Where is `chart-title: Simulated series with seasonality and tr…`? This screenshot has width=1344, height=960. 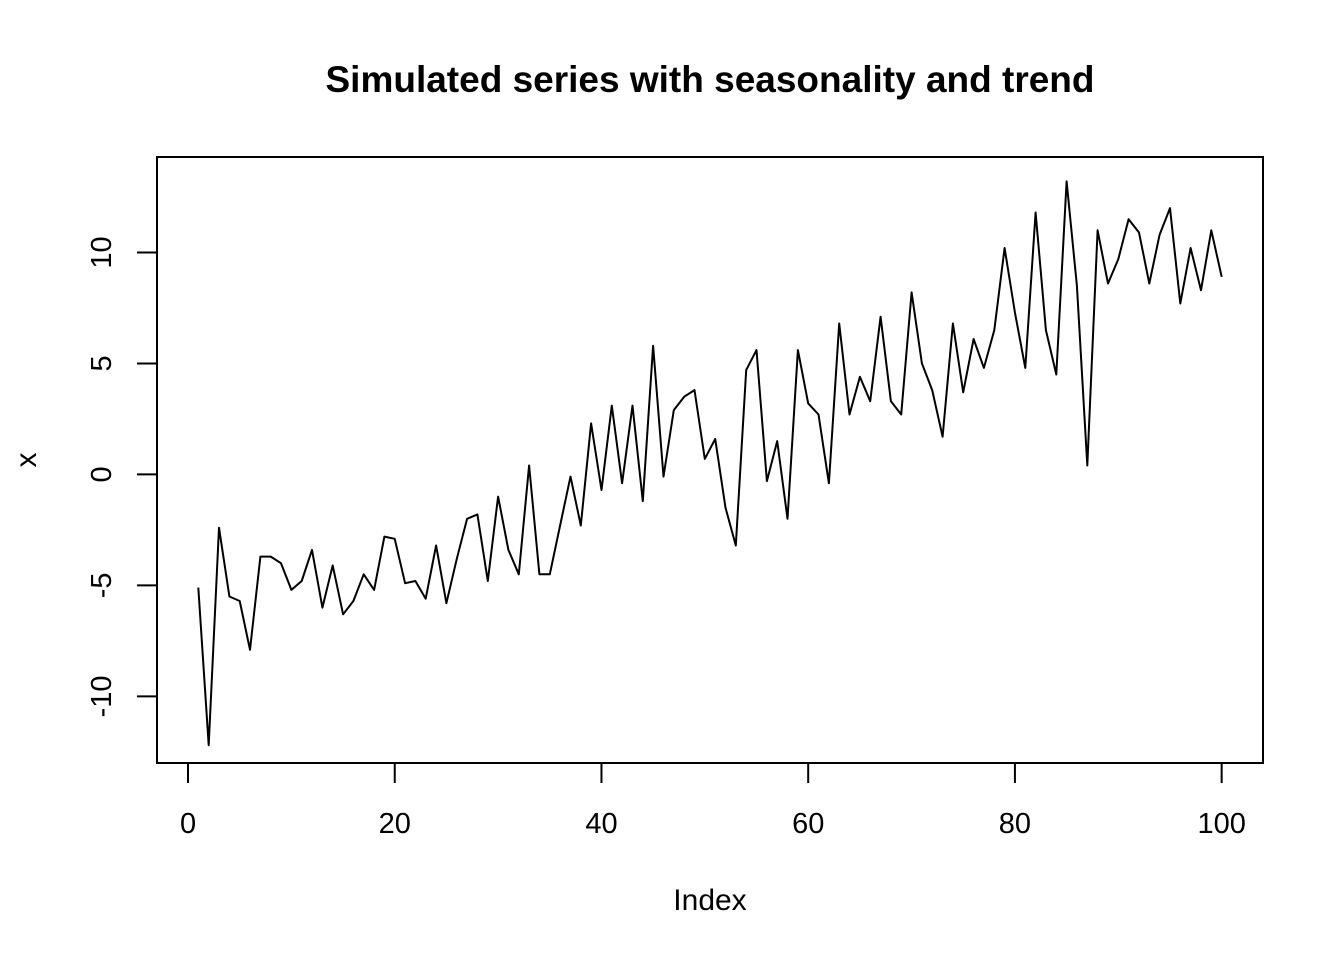
chart-title: Simulated series with seasonality and tr… is located at coordinates (709, 79).